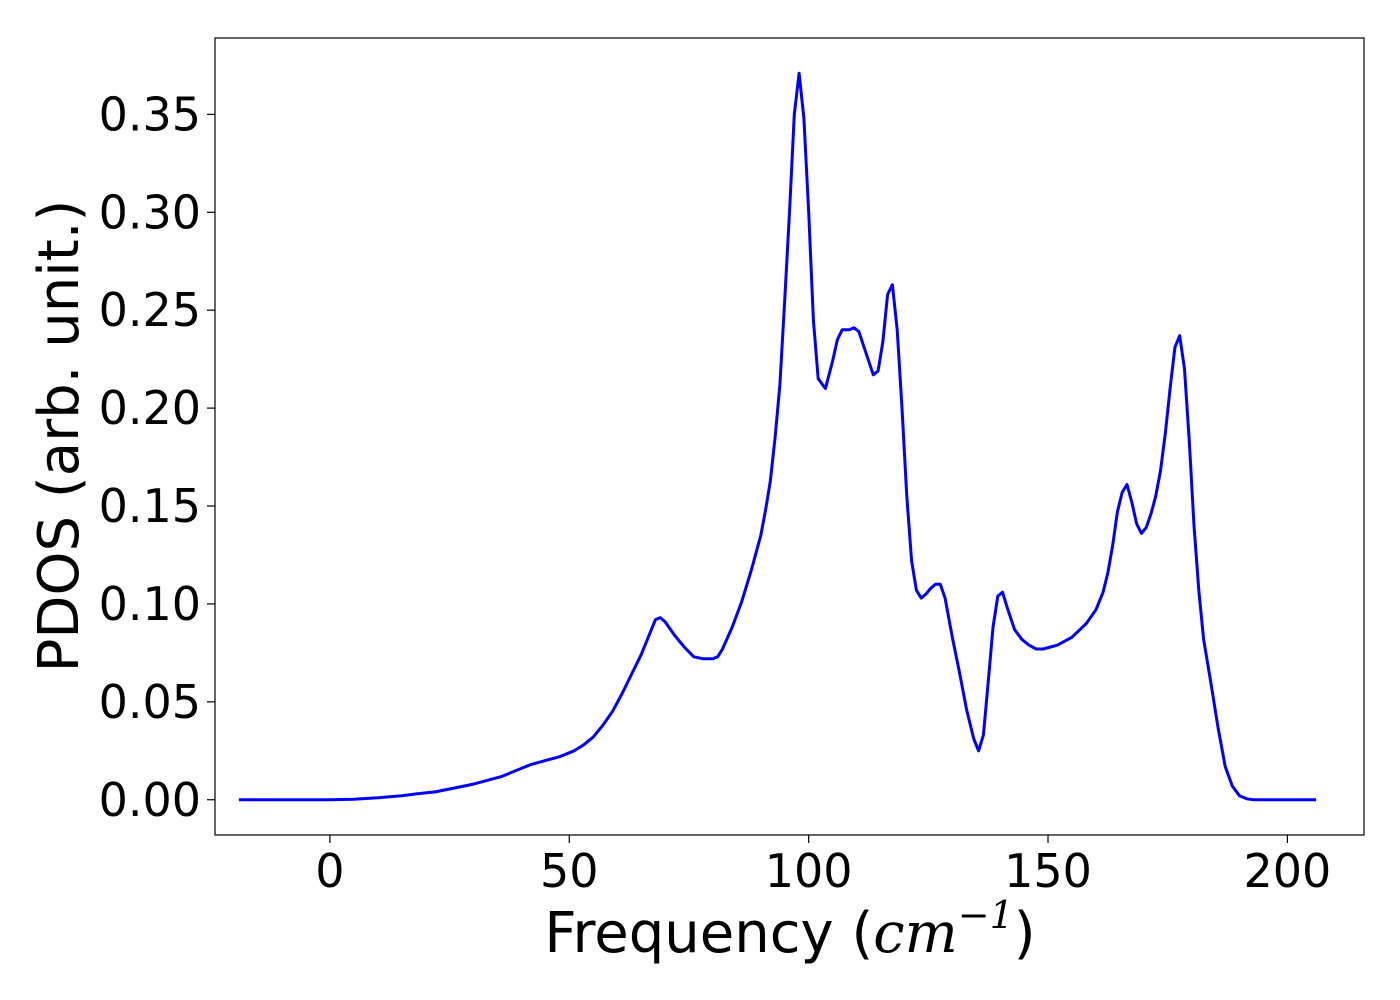 This screenshot has width=1400, height=1000. What do you see at coordinates (150, 310) in the screenshot?
I see `y-tick-label: 0.25` at bounding box center [150, 310].